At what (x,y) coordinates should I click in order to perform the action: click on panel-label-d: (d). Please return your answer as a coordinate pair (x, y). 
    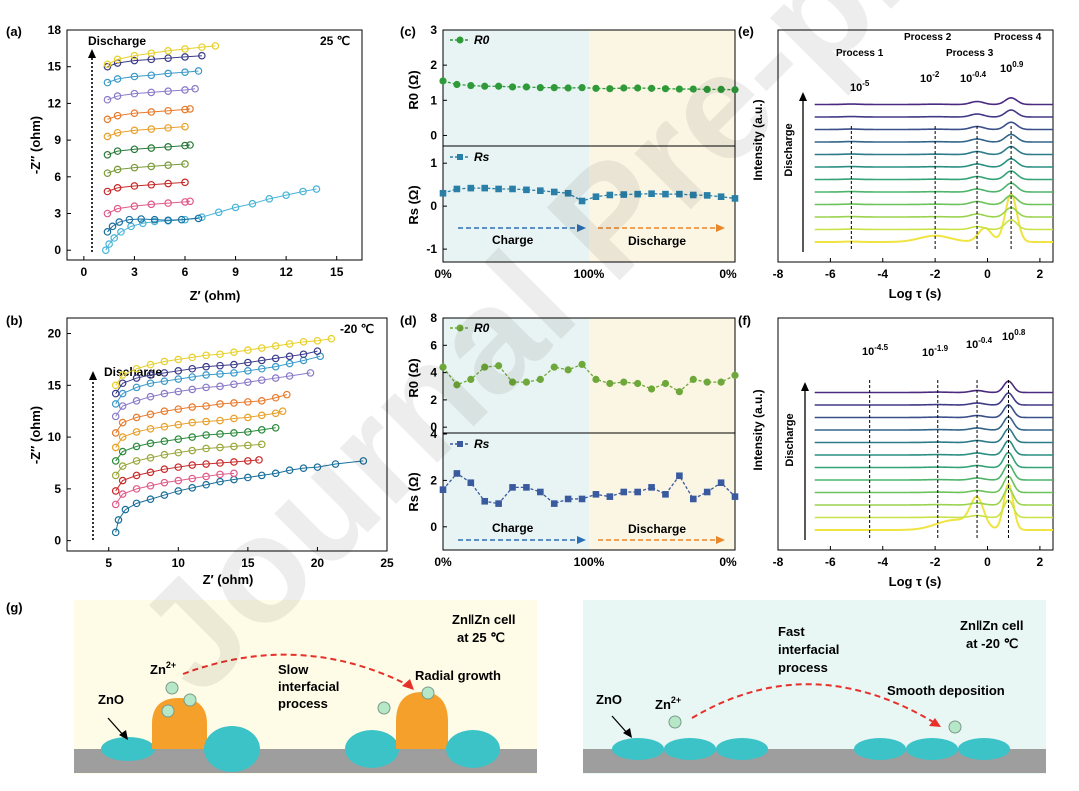
    Looking at the image, I should click on (408, 320).